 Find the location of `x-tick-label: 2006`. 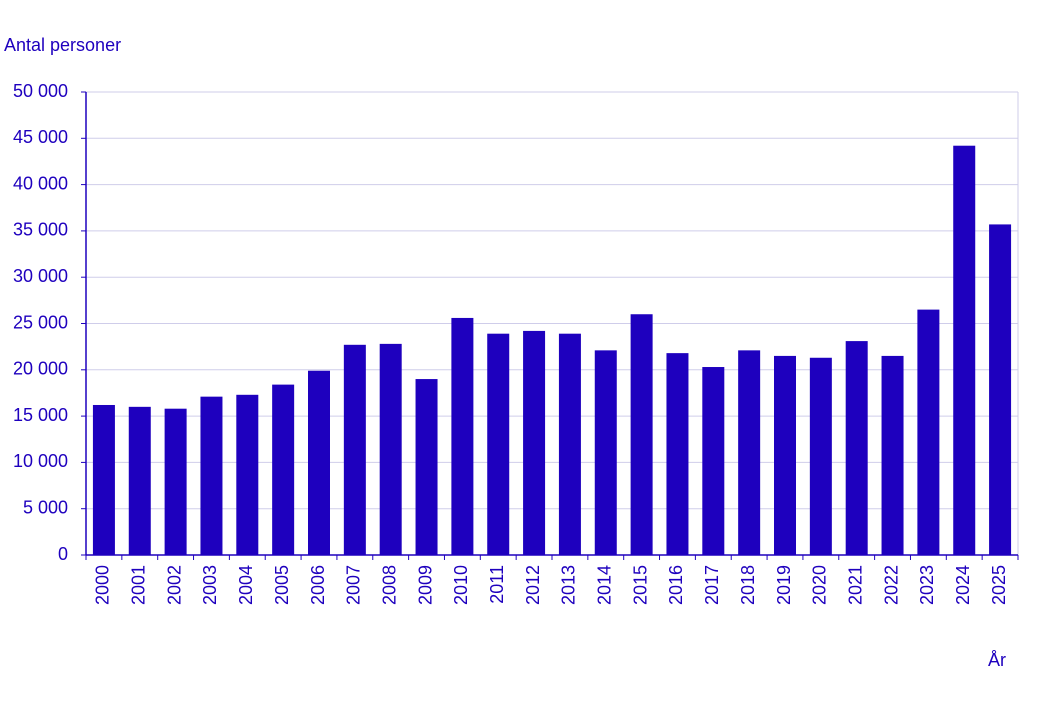

x-tick-label: 2006 is located at coordinates (318, 585).